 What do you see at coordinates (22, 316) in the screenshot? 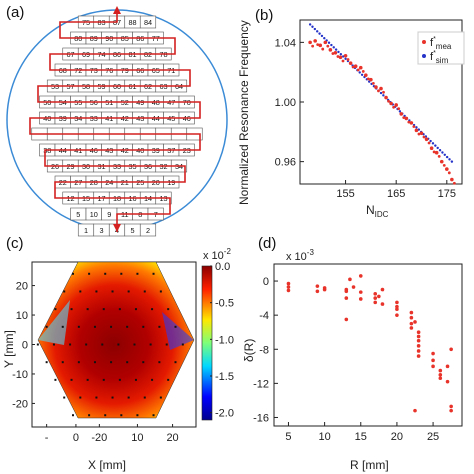
I see `y-tick-label: 10` at bounding box center [22, 316].